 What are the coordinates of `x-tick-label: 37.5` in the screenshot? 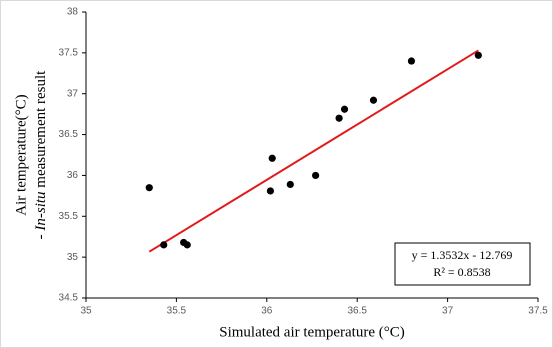 It's located at (538, 311).